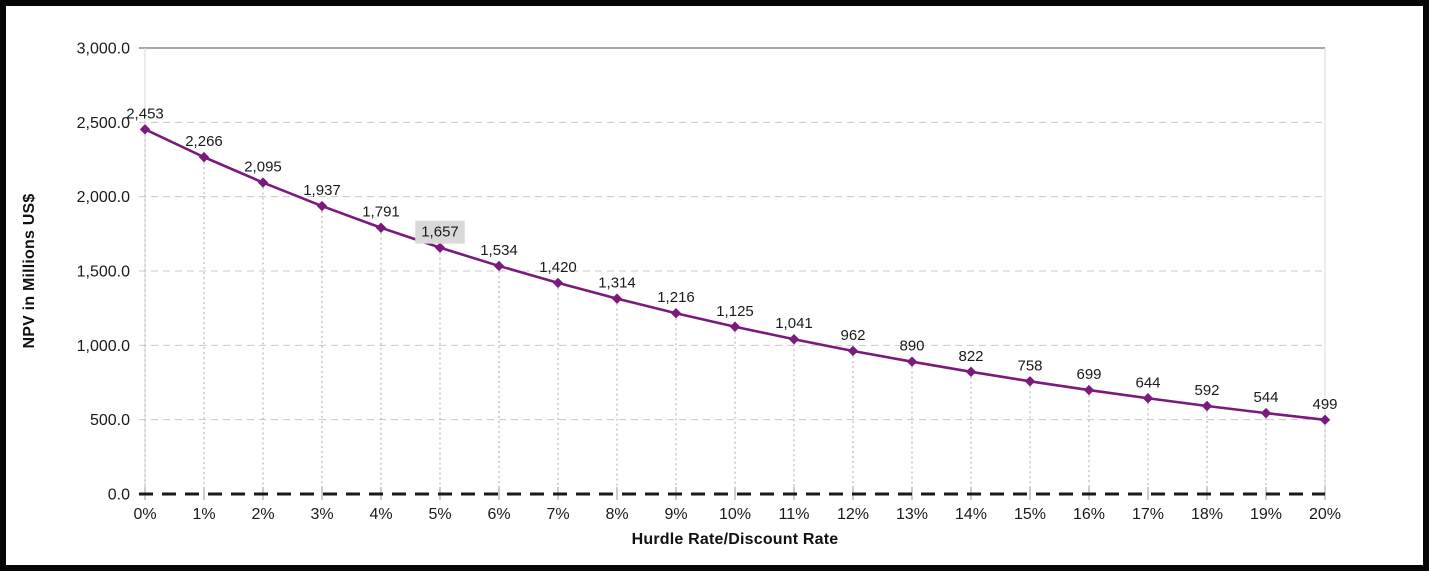 This screenshot has width=1429, height=571. I want to click on x-axis-title: Hurdle Rate/Discount Rate, so click(735, 539).